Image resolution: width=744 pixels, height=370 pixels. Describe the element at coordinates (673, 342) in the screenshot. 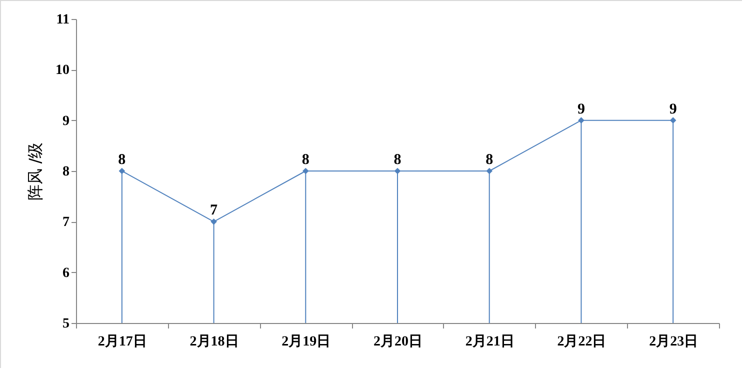

I see `x-tick-label: 2月23日` at that location.